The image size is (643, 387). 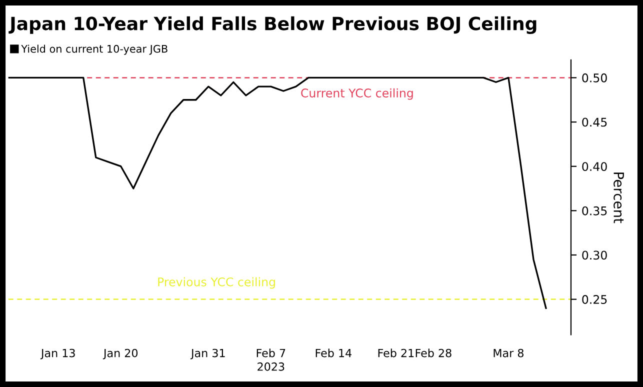 I want to click on x-tick-label: Mar 8, so click(x=509, y=353).